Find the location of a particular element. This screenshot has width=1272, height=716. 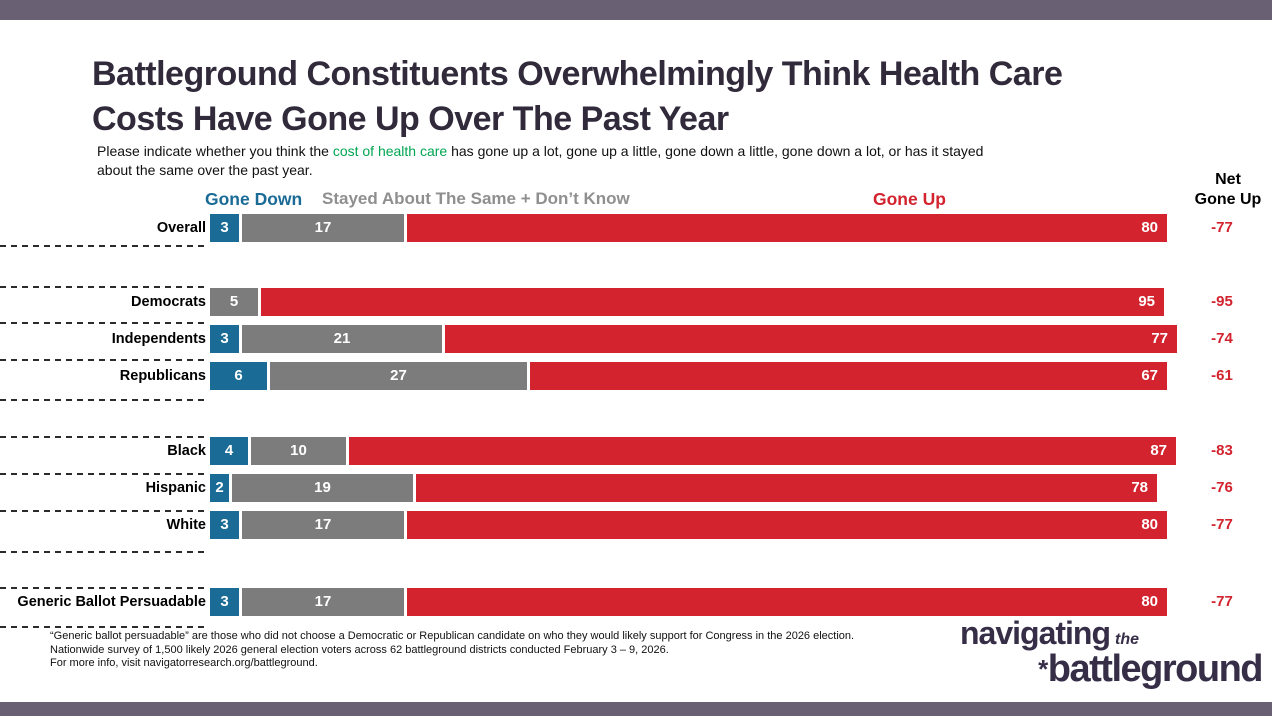

top-border-bar is located at coordinates (636, 10).